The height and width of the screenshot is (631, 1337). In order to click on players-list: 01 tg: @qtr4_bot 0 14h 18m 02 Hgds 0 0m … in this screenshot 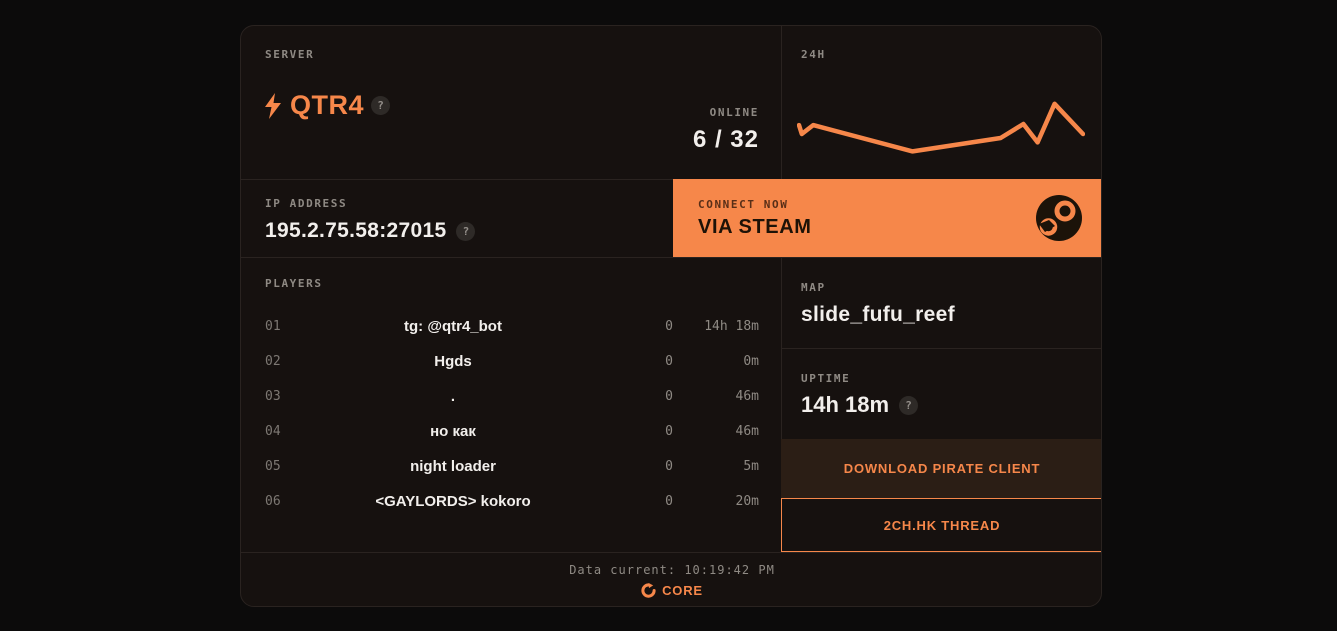, I will do `click(511, 414)`.